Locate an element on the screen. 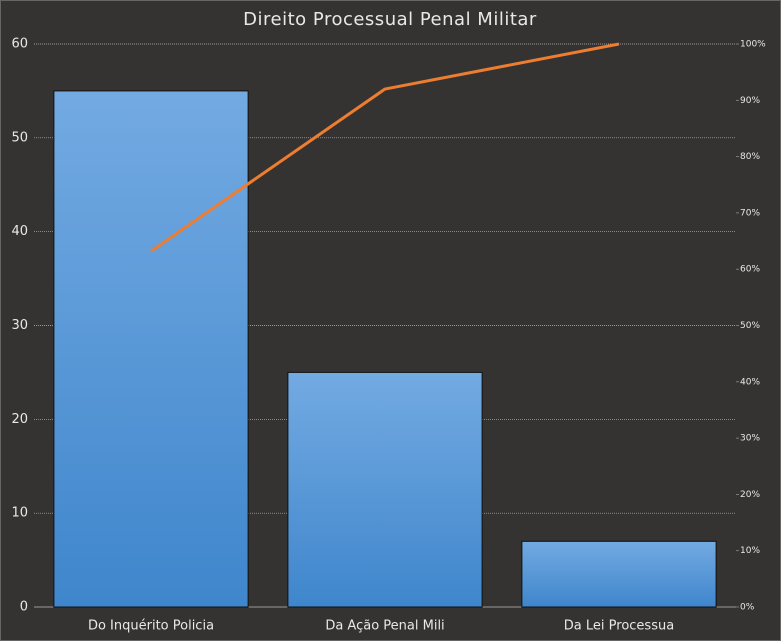  y2-tick-label: 90% is located at coordinates (750, 101).